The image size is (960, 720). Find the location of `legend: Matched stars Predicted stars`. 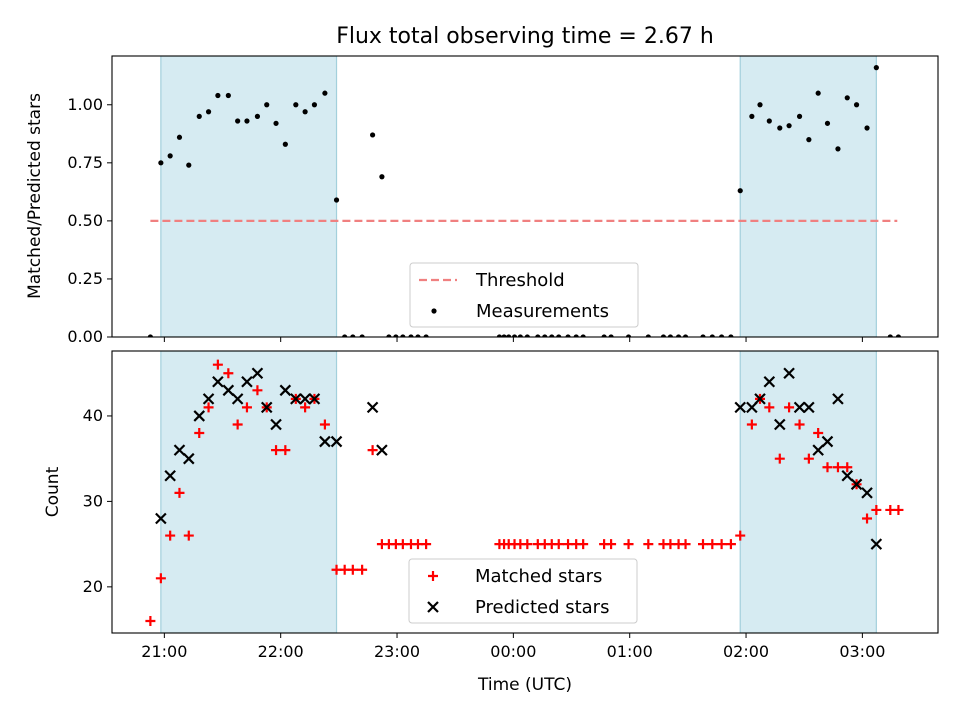

legend: Matched stars Predicted stars is located at coordinates (523, 591).